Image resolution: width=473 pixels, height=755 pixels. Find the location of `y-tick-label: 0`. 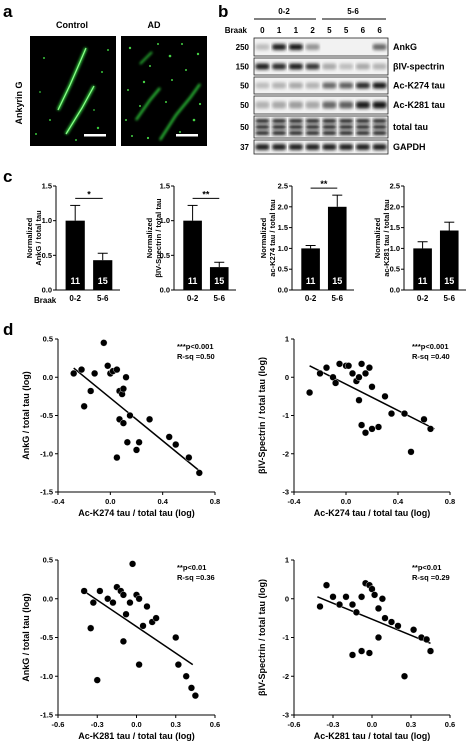

y-tick-label: 0 is located at coordinates (287, 598).